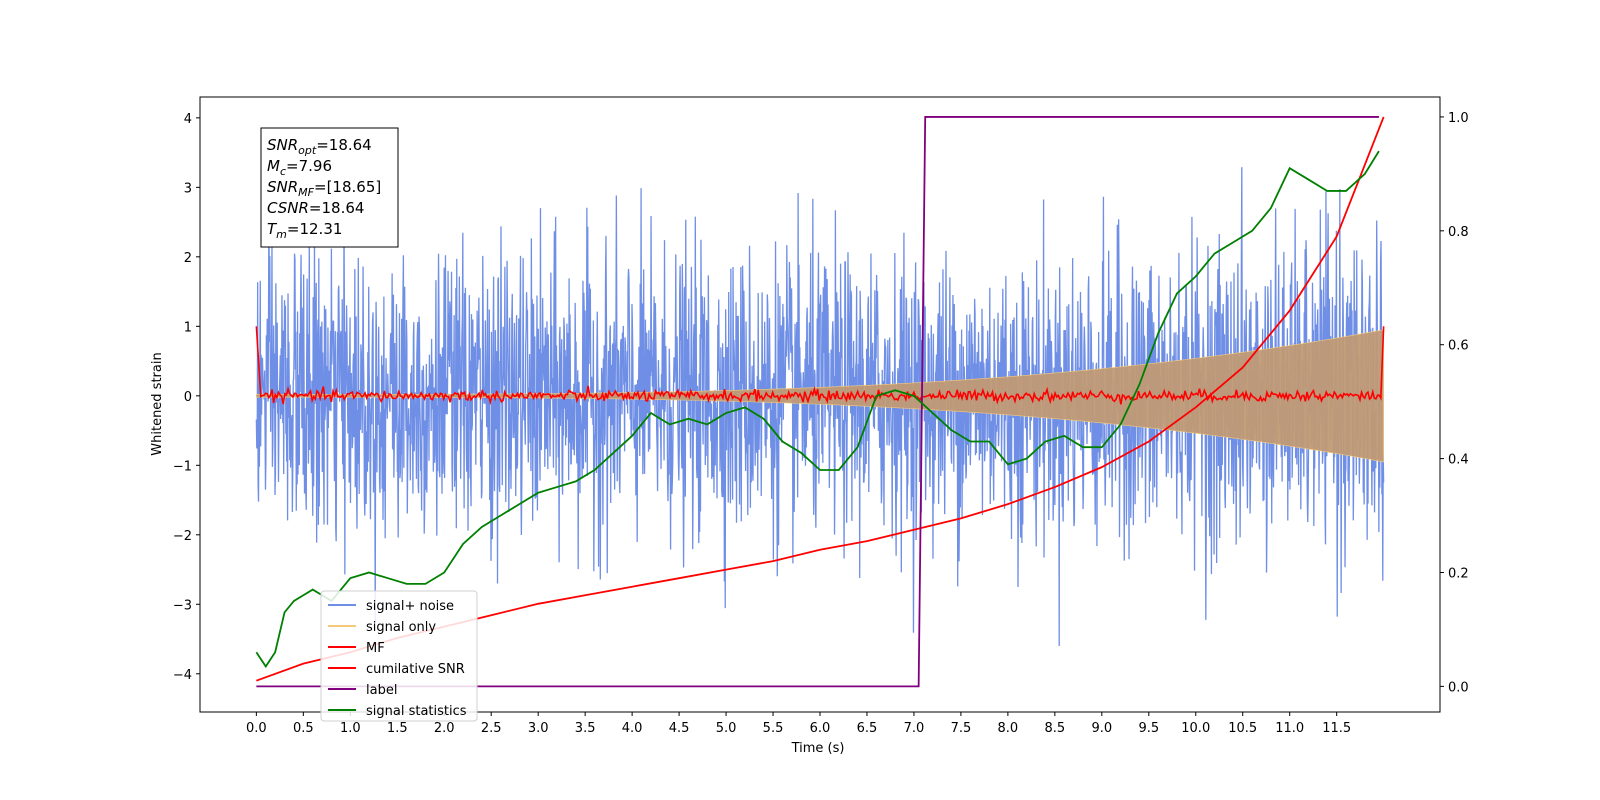 This screenshot has height=800, width=1600. I want to click on x-tick-label: 8.0, so click(1008, 728).